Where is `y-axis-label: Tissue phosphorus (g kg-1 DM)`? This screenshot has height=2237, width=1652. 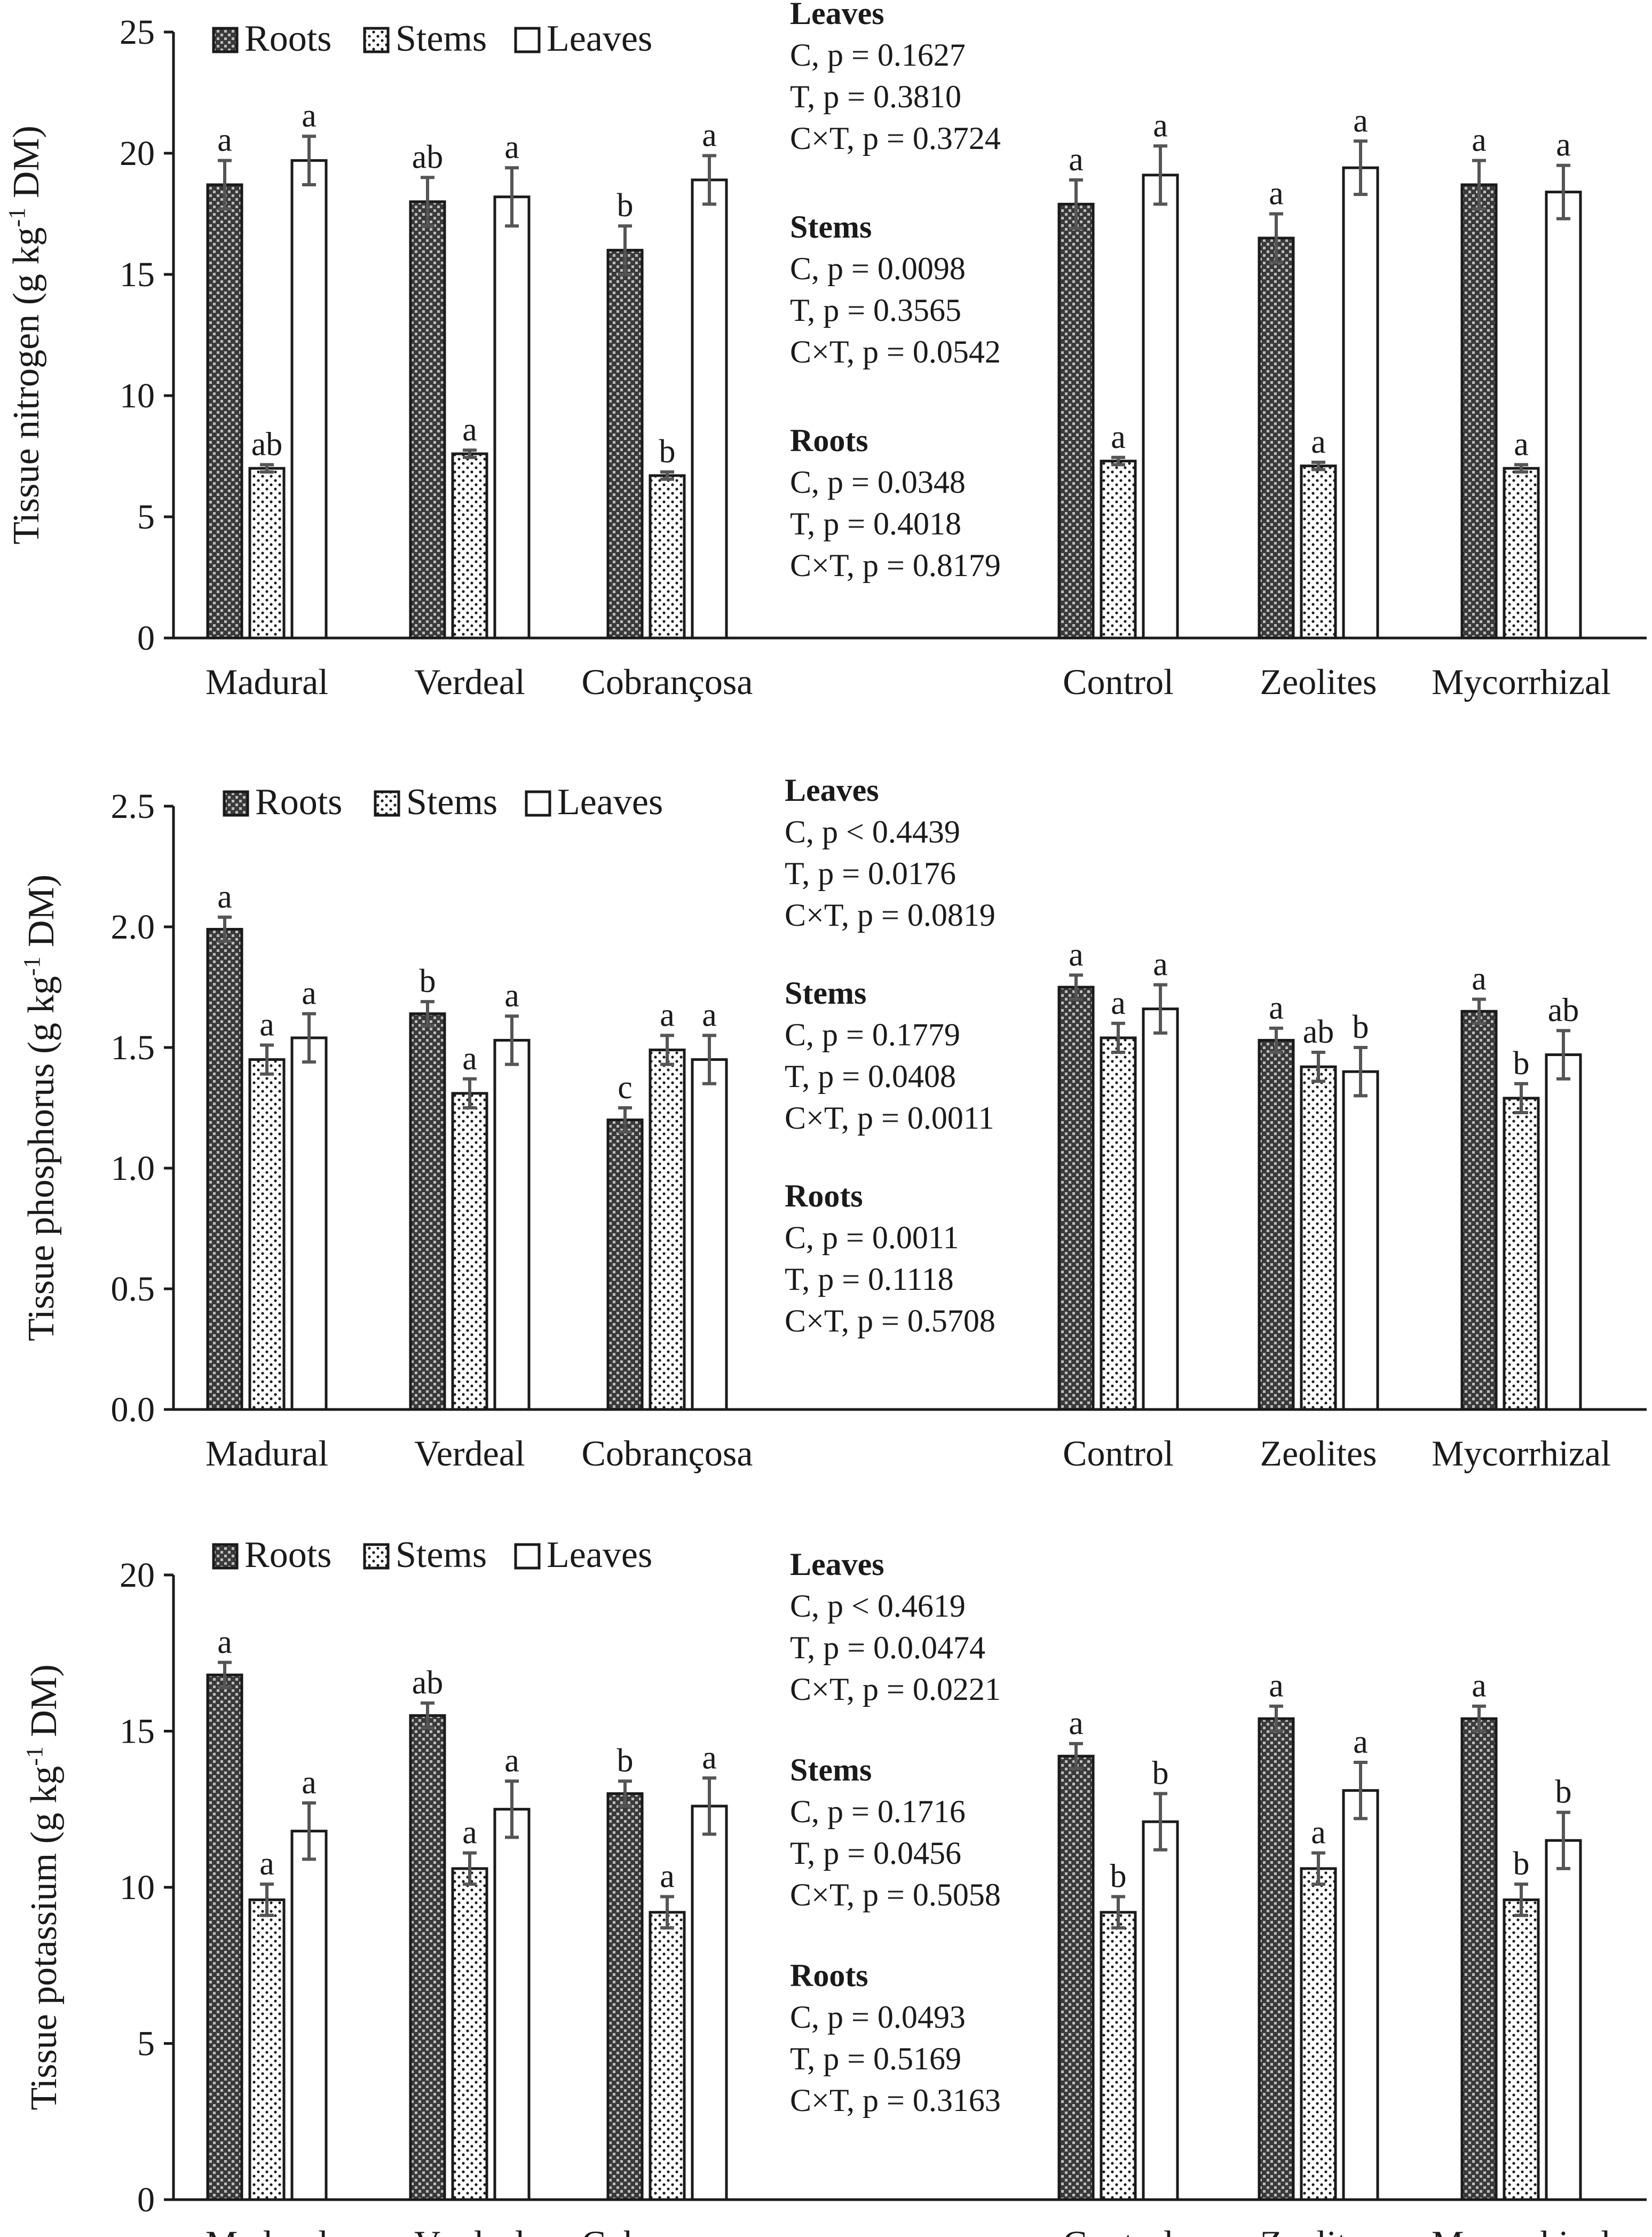 y-axis-label: Tissue phosphorus (g kg-1 DM) is located at coordinates (40, 1108).